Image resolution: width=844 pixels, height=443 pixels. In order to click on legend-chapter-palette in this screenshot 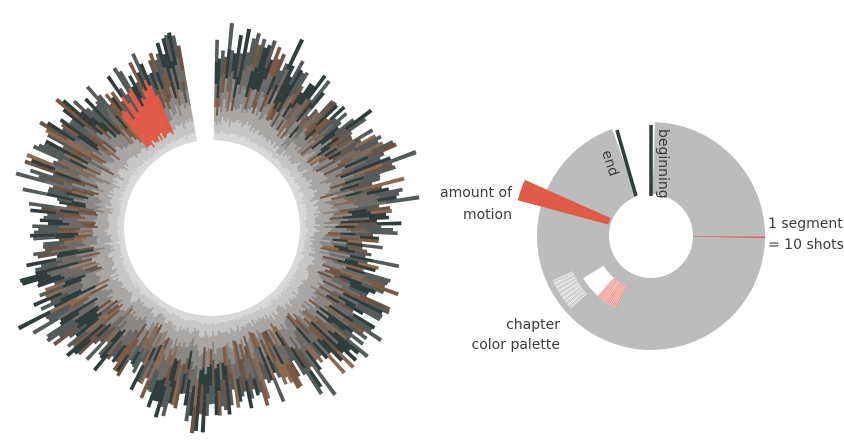, I will do `click(589, 287)`.